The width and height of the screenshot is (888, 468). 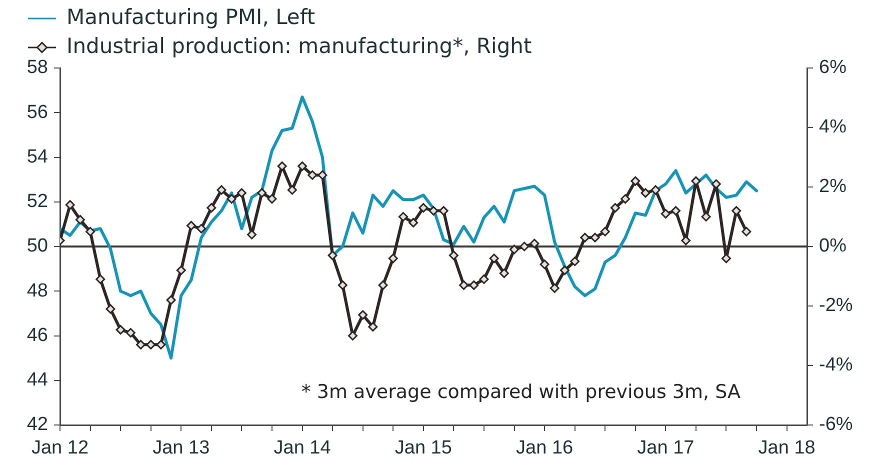 I want to click on legend-label: Manufacturing PMI, Left, so click(x=191, y=16).